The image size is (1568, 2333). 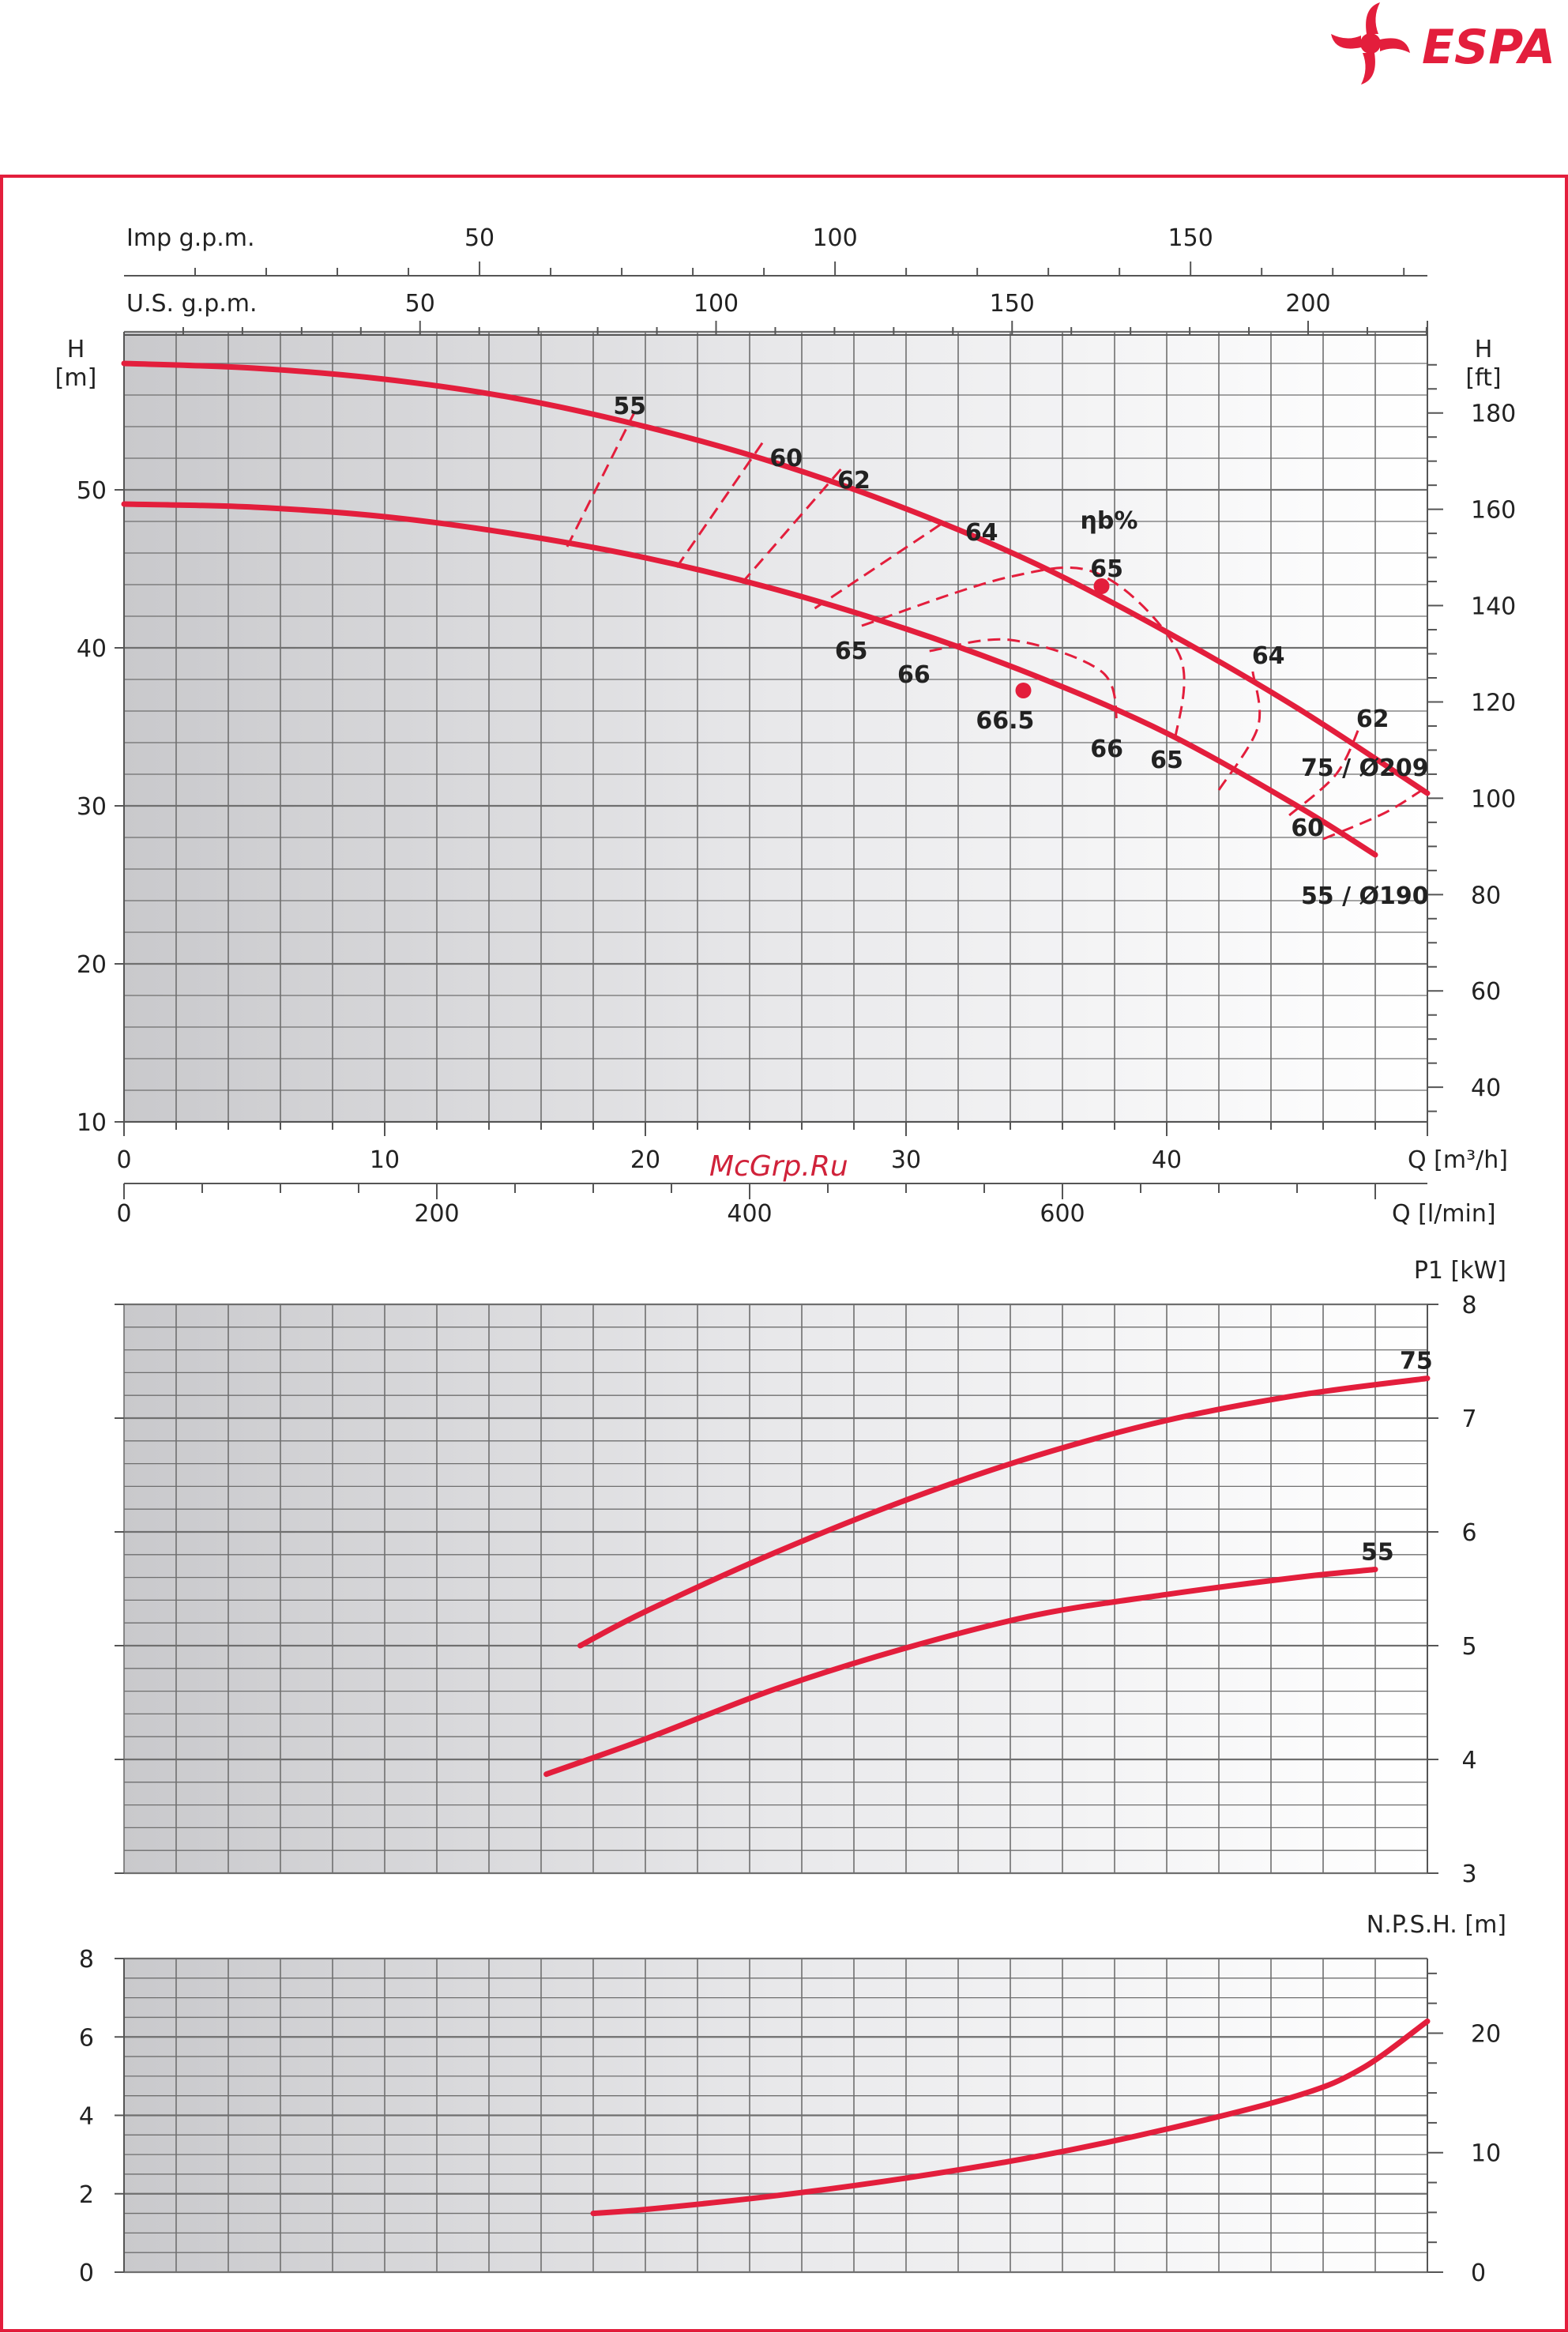 I want to click on npsh-tick-label: 0, so click(x=86, y=2273).